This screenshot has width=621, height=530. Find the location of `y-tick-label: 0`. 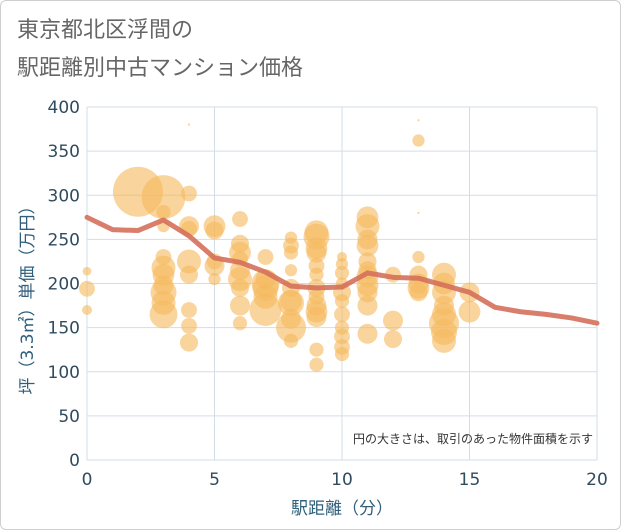

y-tick-label: 0 is located at coordinates (74, 461).